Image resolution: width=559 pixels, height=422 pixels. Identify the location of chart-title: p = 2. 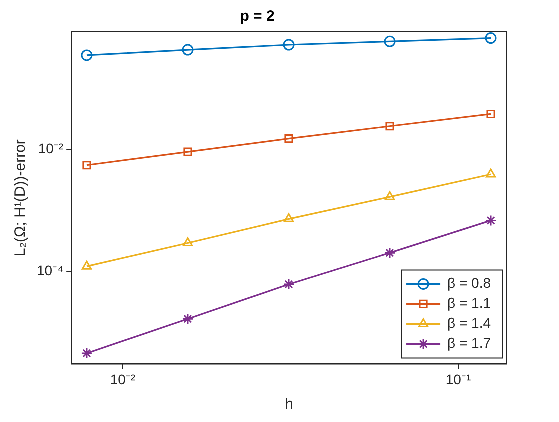
(257, 17).